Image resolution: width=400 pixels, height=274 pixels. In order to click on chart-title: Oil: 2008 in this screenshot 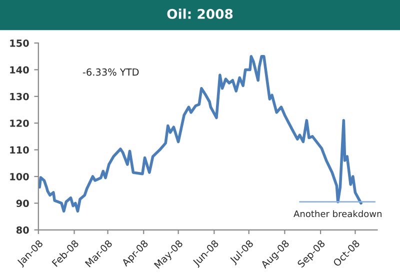, I will do `click(200, 13)`.